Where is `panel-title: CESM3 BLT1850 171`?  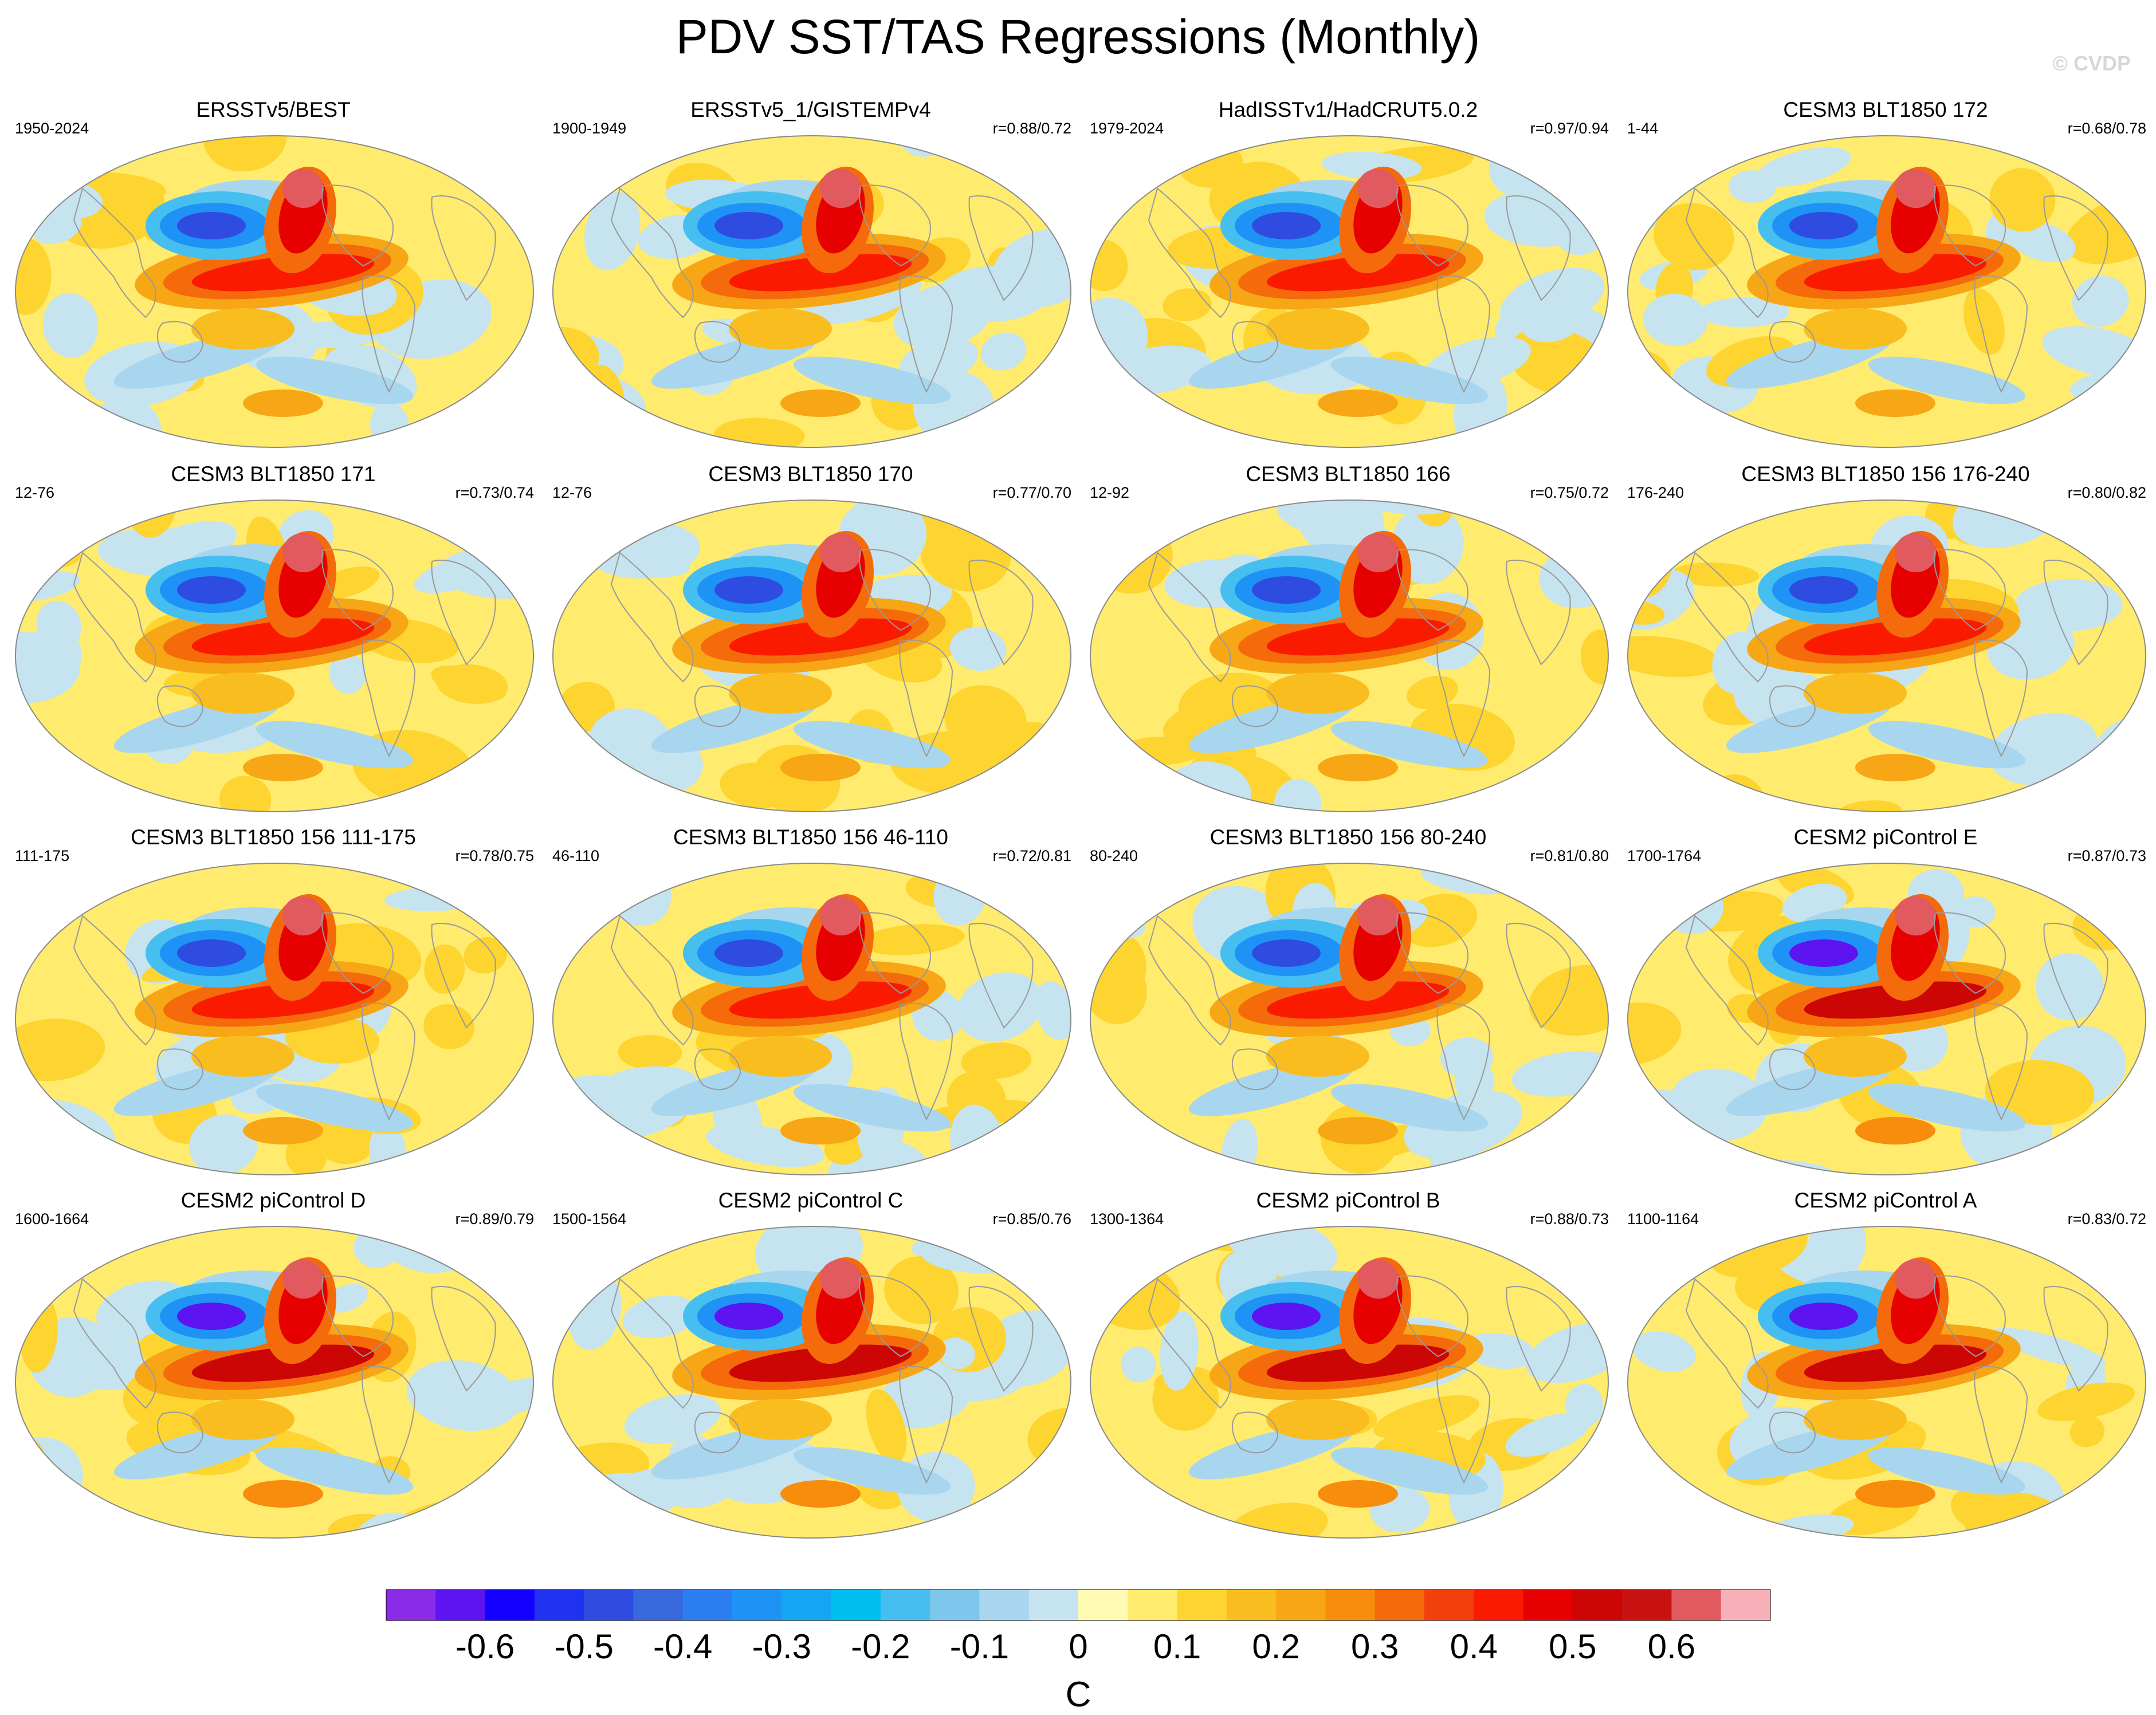
panel-title: CESM3 BLT1850 171 is located at coordinates (273, 474).